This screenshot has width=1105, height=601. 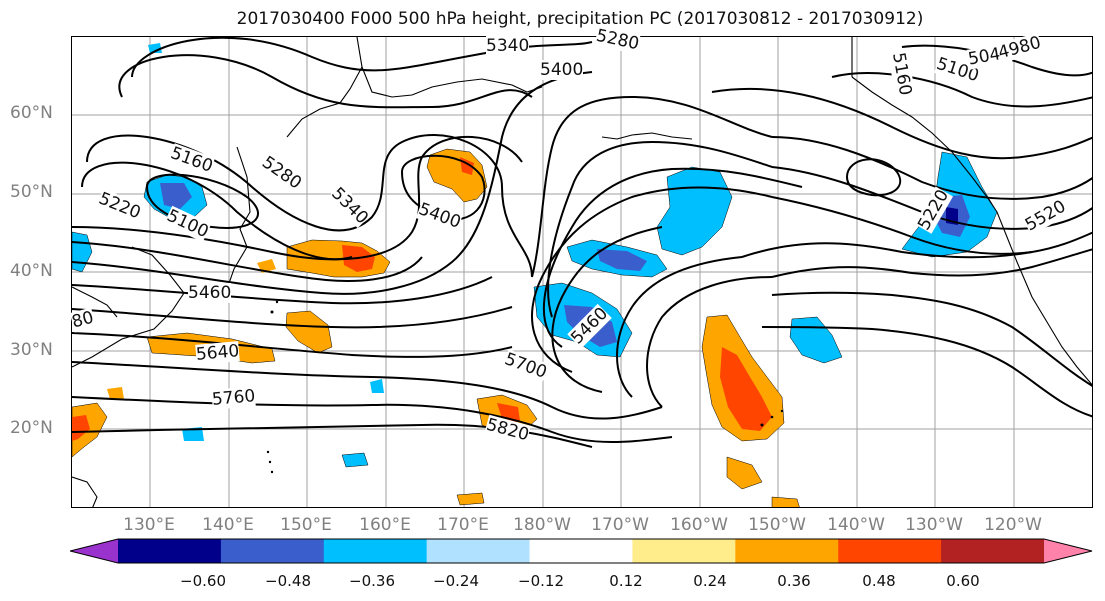 I want to click on colorbar-tick-label: −0.24, so click(x=456, y=581).